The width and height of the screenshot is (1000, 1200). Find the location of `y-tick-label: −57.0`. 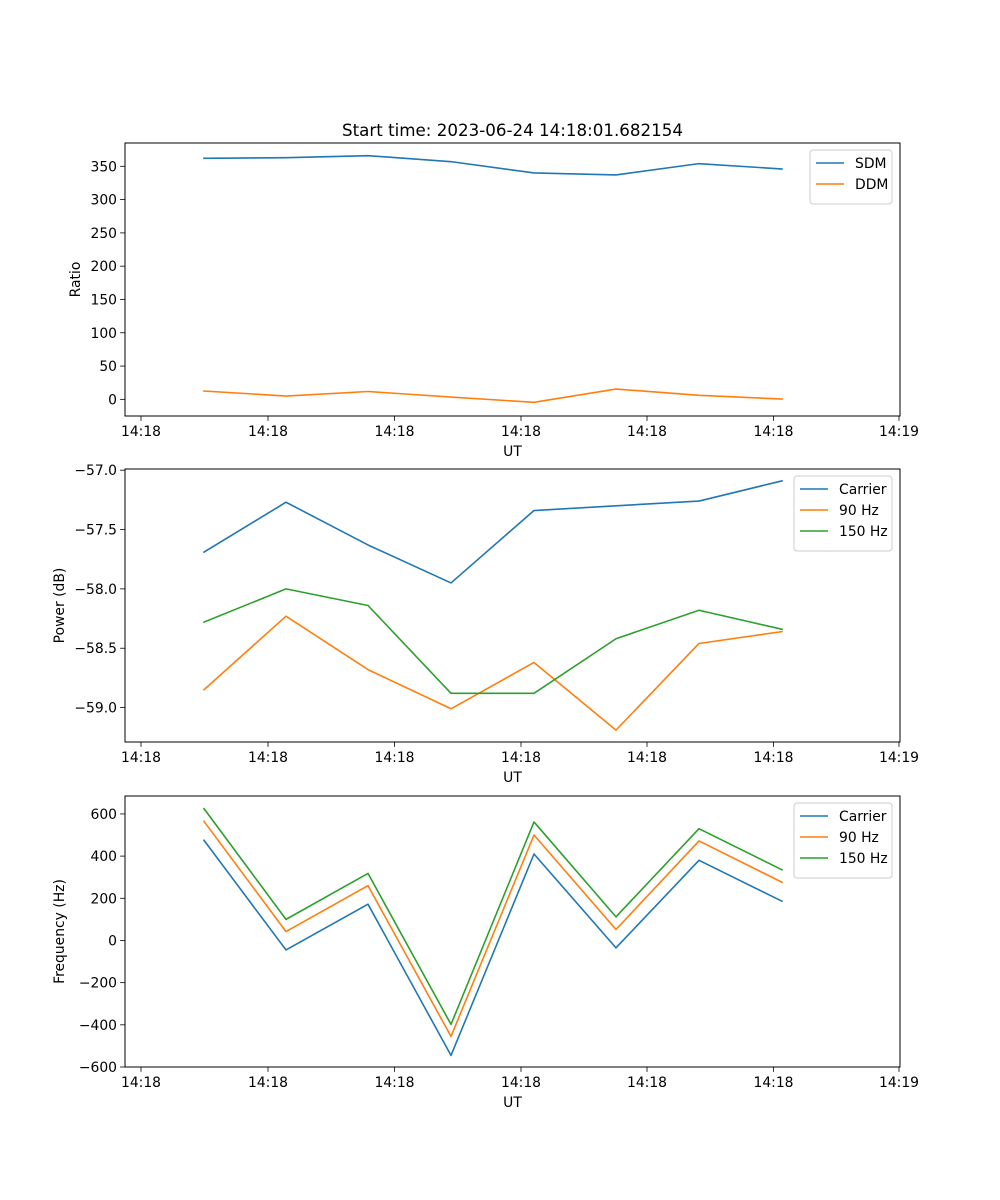

y-tick-label: −57.0 is located at coordinates (95, 471).